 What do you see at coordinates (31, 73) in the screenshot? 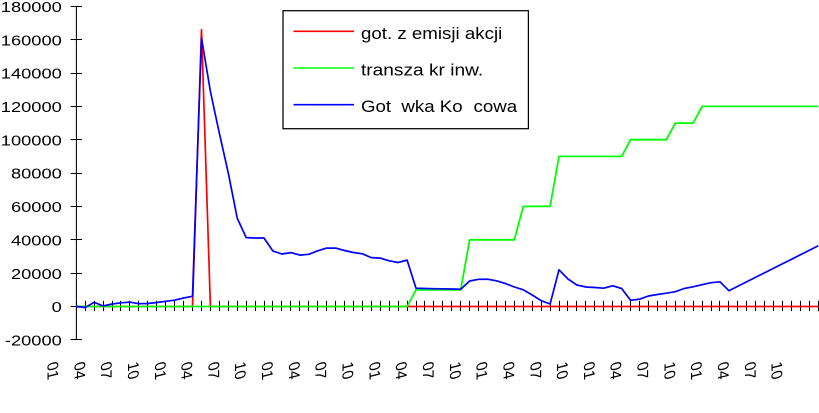
I see `svg-text: 140000` at bounding box center [31, 73].